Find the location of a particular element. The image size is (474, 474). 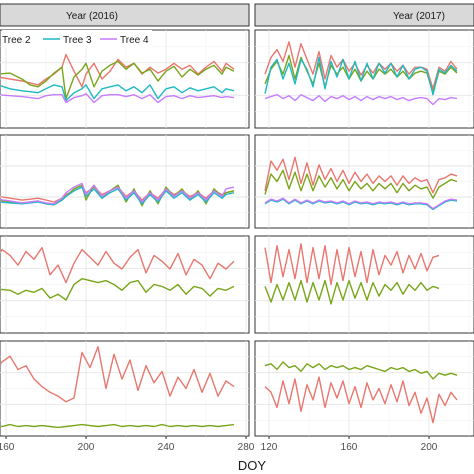

x-axis-title: DOY is located at coordinates (252, 465).